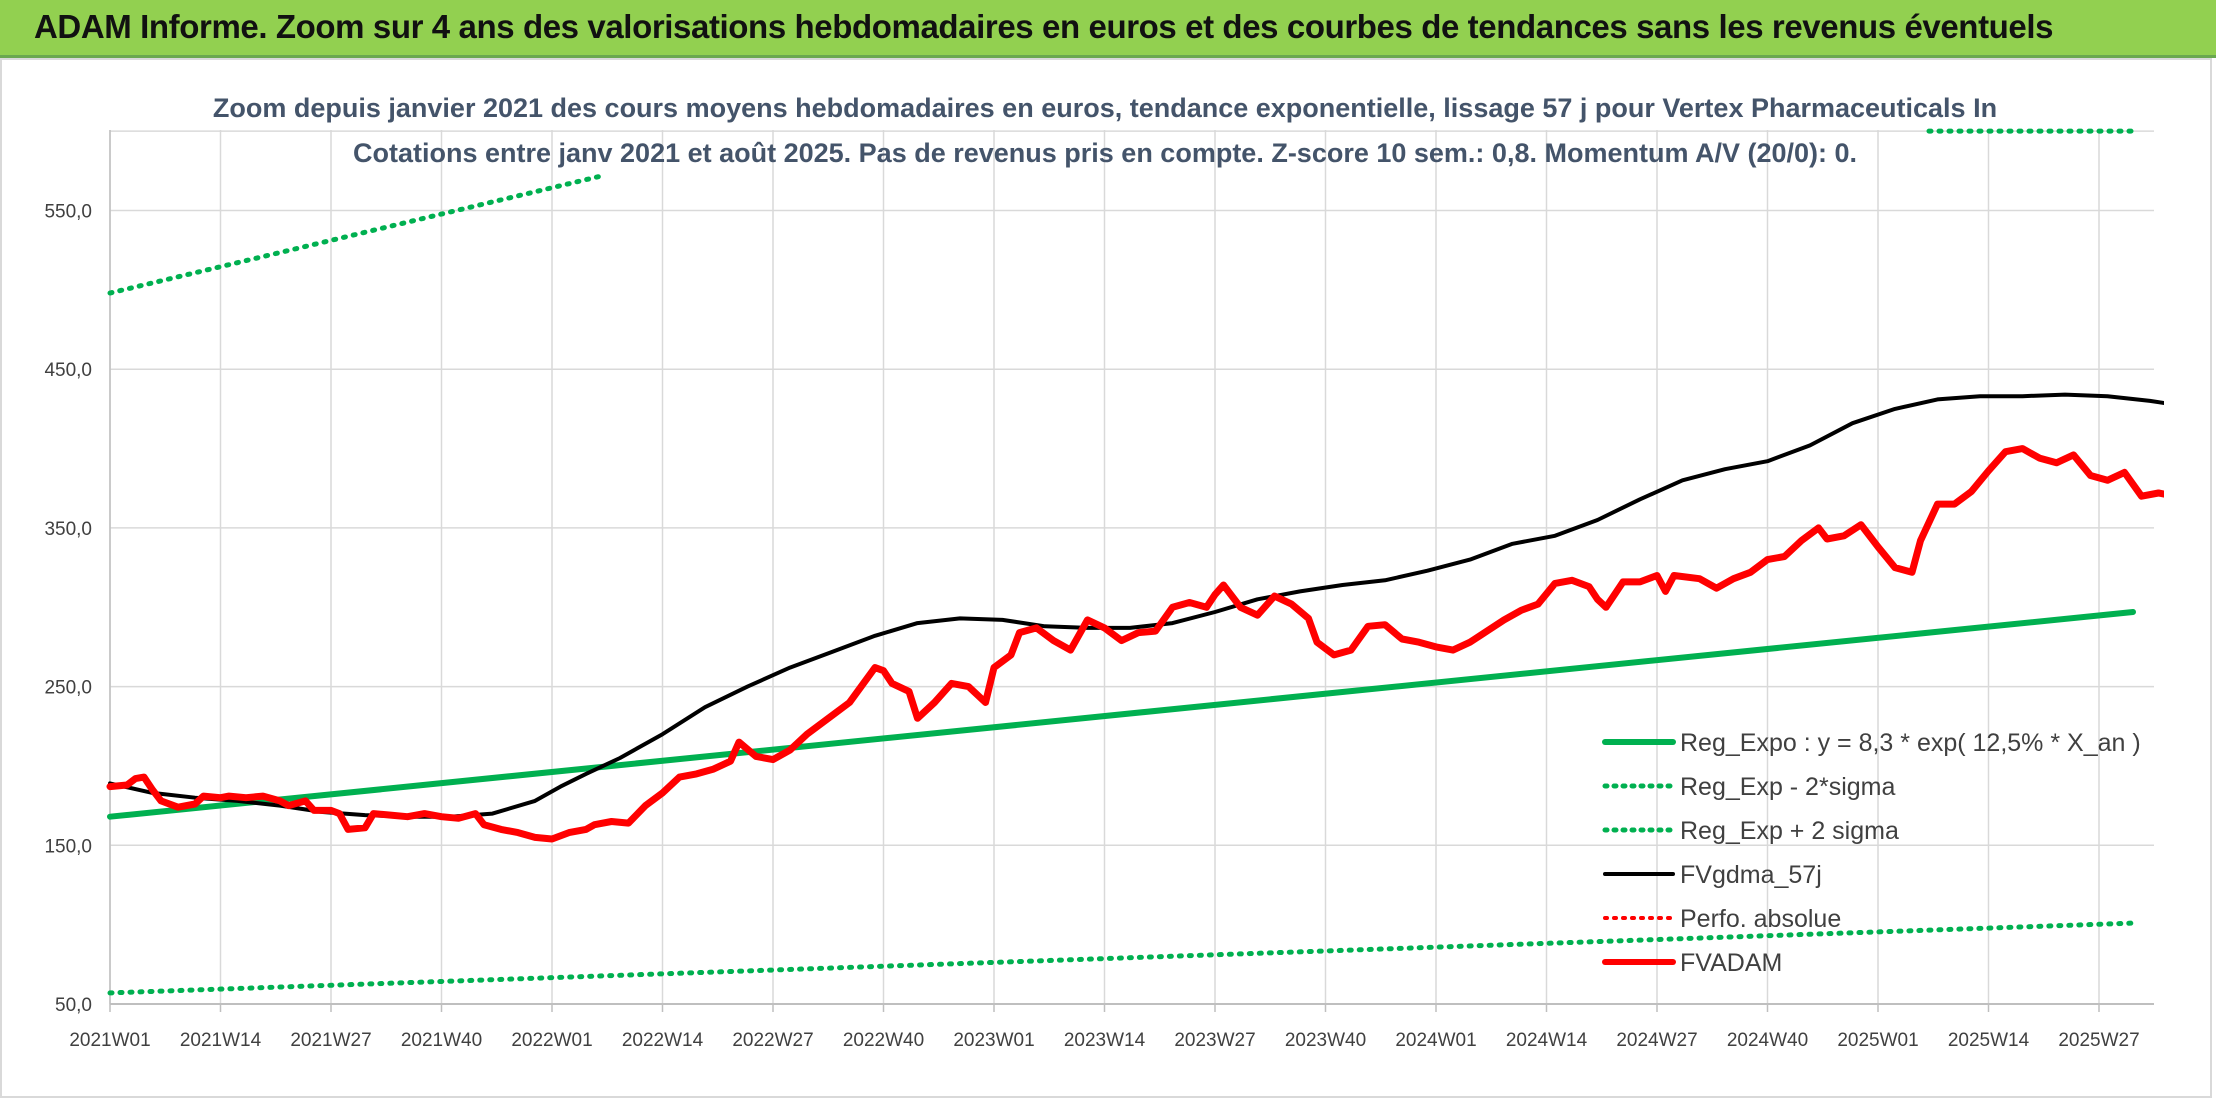 This screenshot has width=2216, height=1102. What do you see at coordinates (1789, 831) in the screenshot?
I see `legend-label: Reg_Exp + 2 sigma` at bounding box center [1789, 831].